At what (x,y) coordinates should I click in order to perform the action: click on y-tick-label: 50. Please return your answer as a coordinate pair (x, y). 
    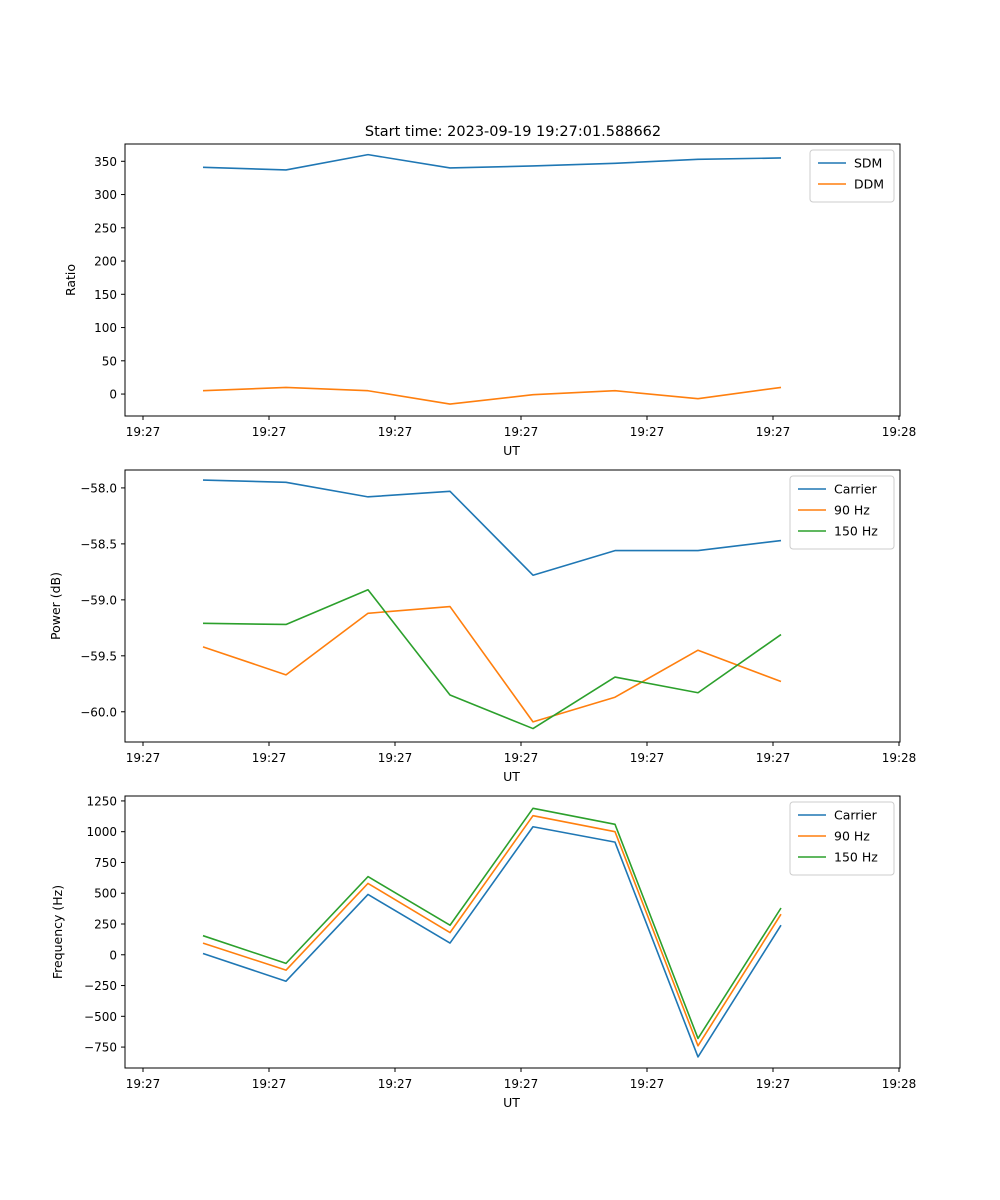
    Looking at the image, I should click on (109, 361).